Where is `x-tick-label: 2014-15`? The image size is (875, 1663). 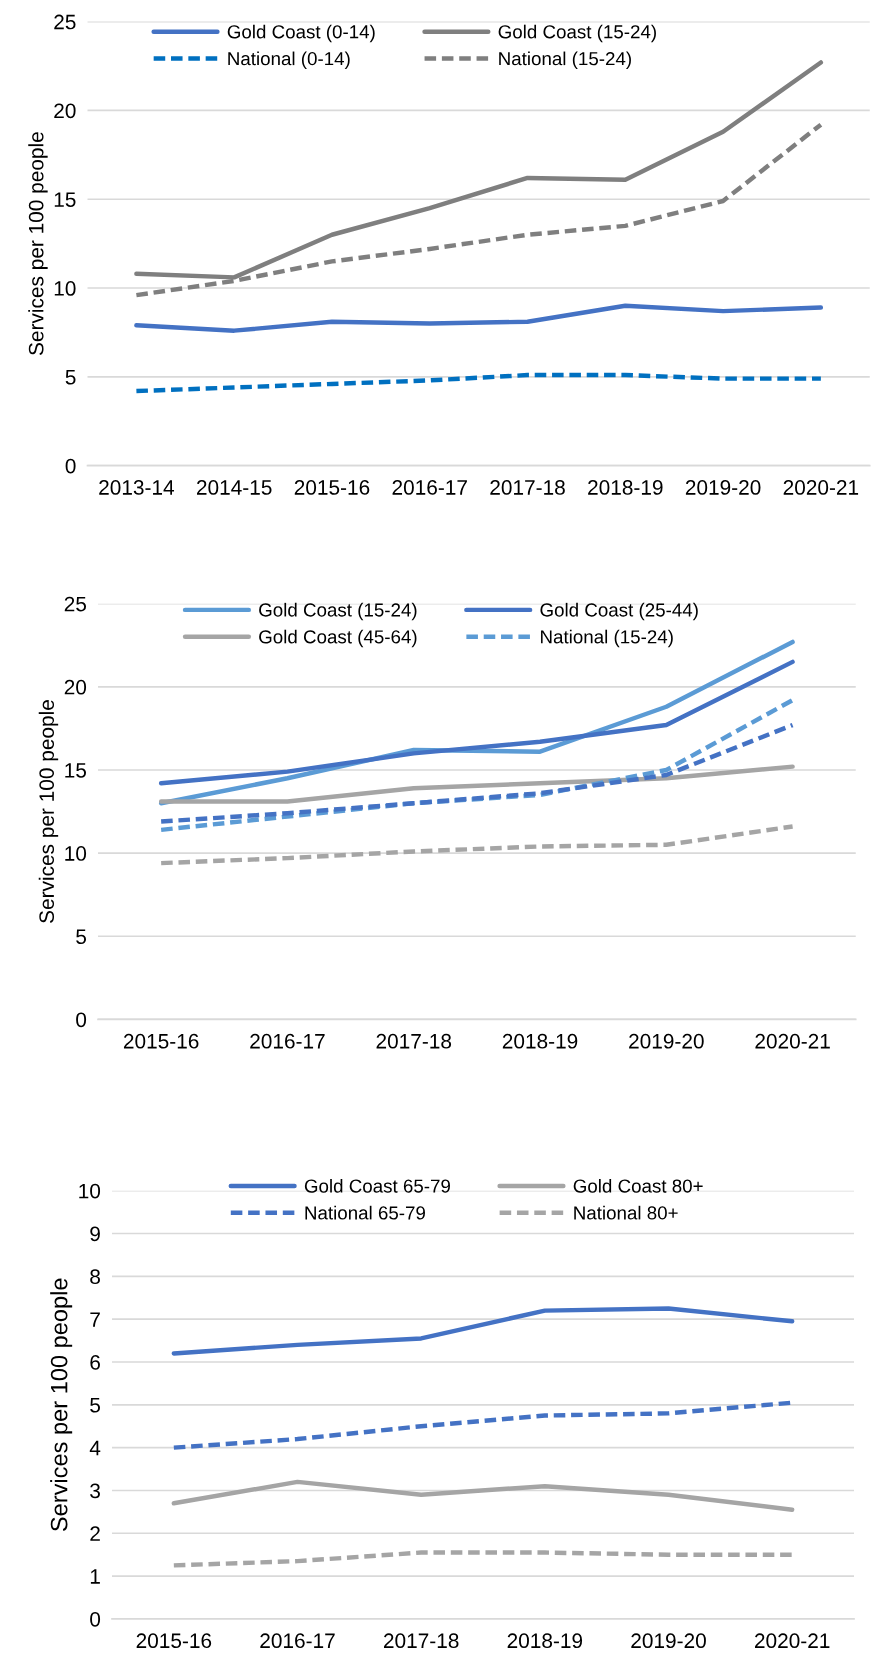 x-tick-label: 2014-15 is located at coordinates (234, 487).